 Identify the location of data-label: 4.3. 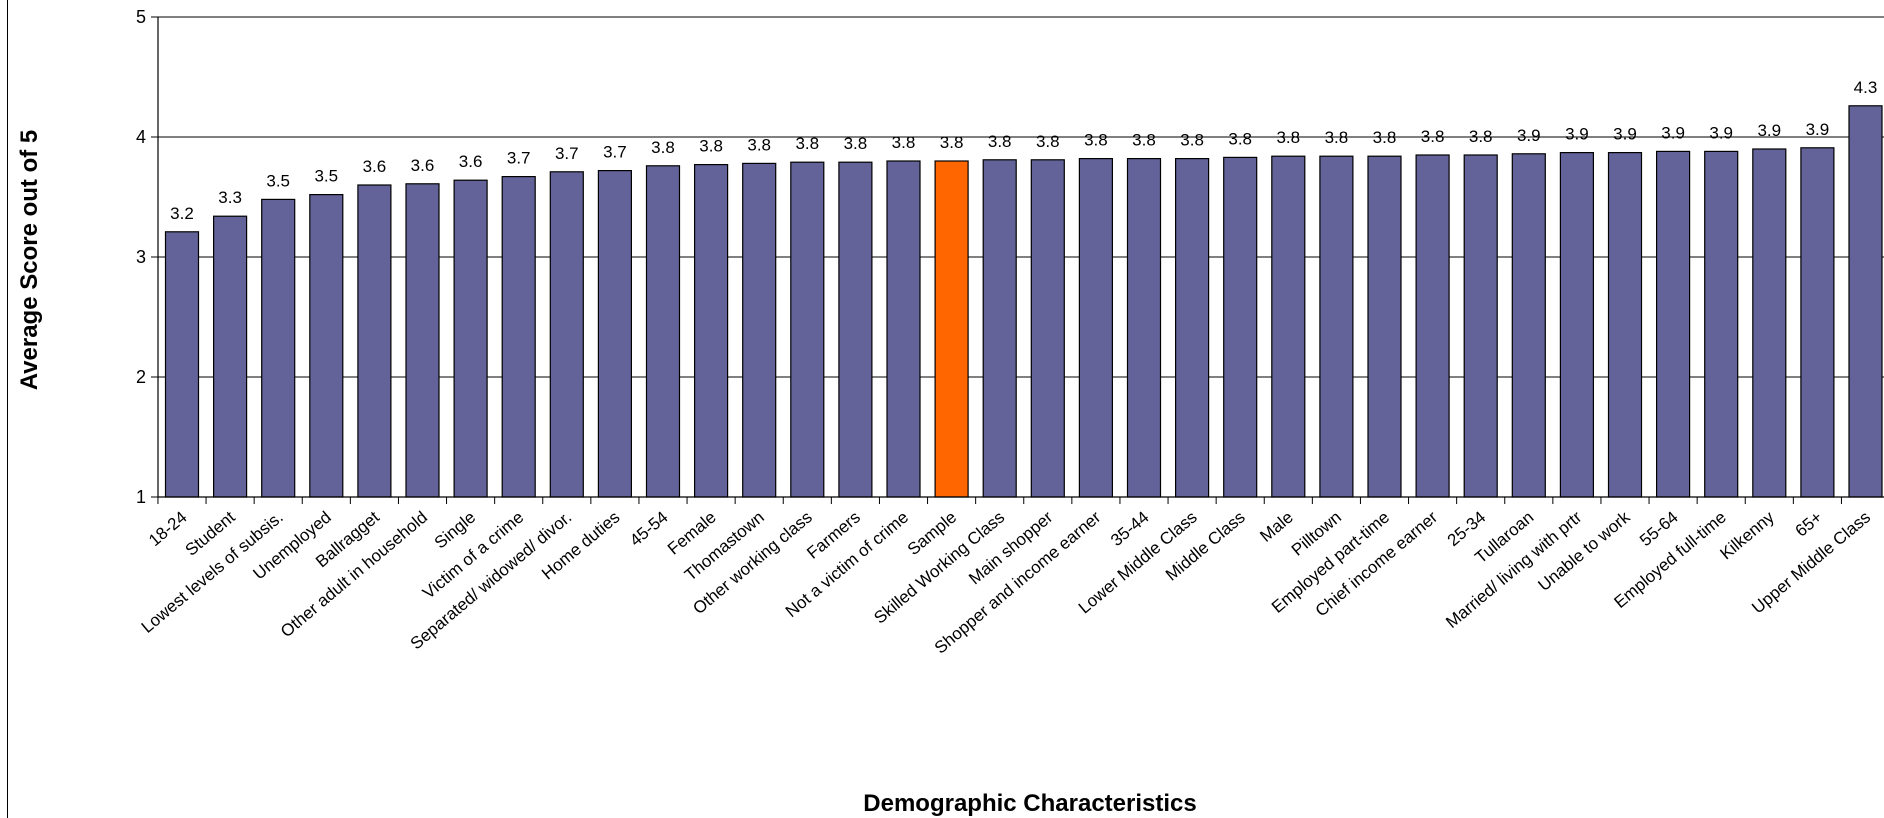
(1866, 87).